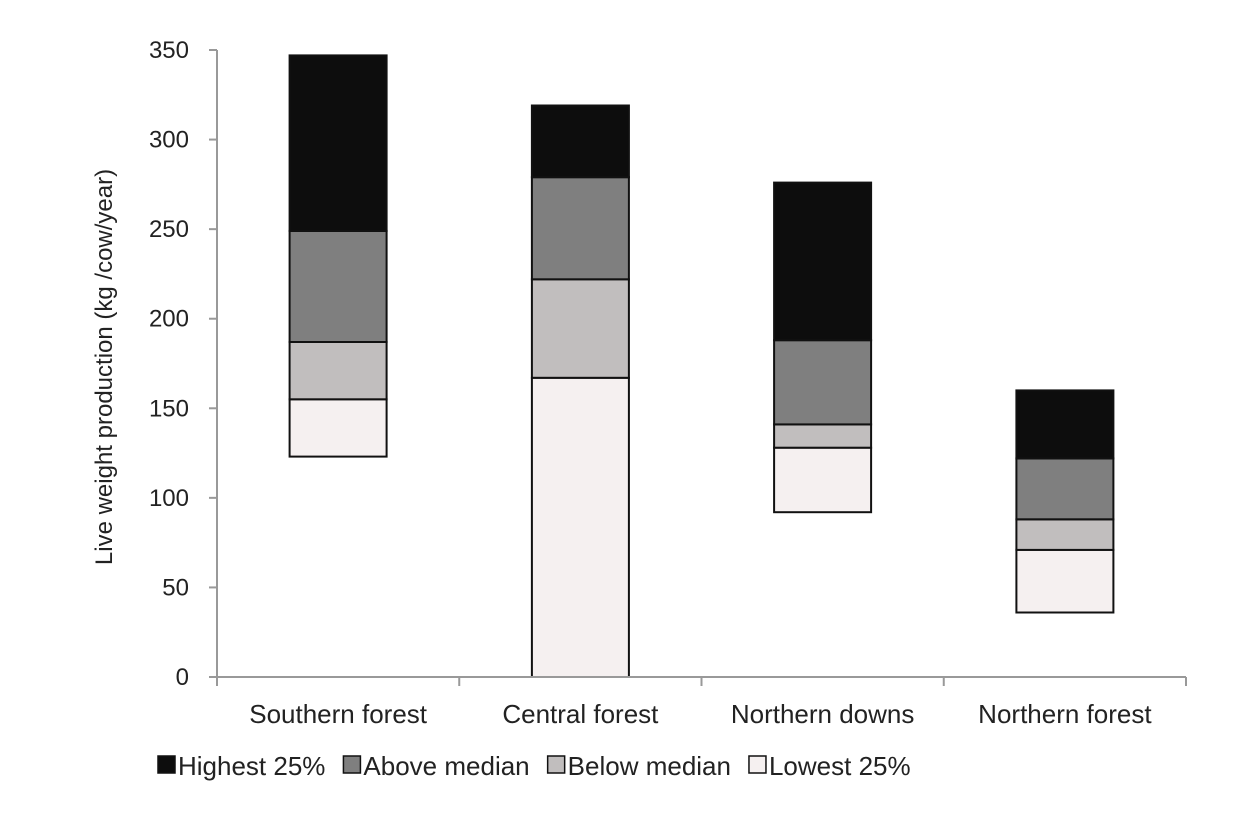 The height and width of the screenshot is (816, 1234). What do you see at coordinates (169, 140) in the screenshot?
I see `y-tick-label: 300` at bounding box center [169, 140].